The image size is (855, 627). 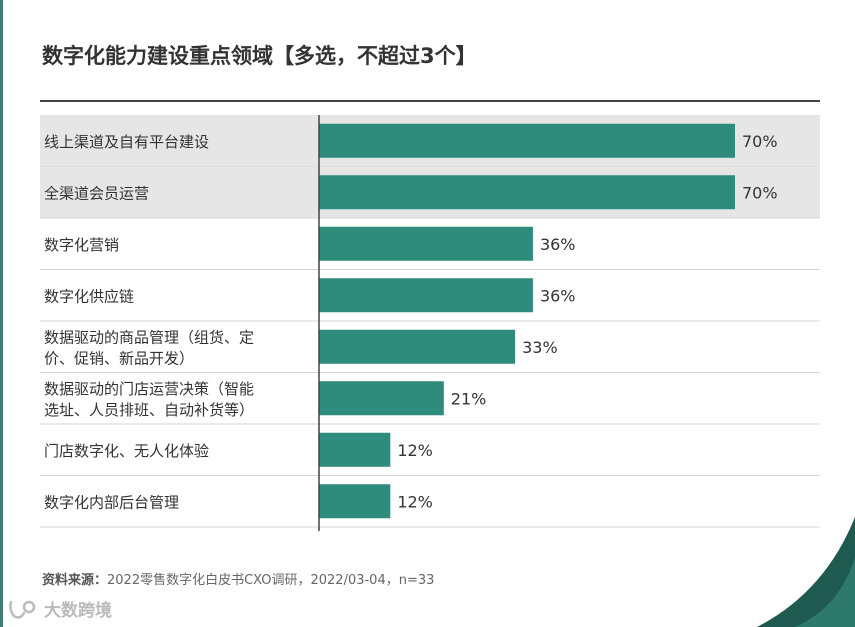 What do you see at coordinates (126, 142) in the screenshot?
I see `category-label: 线上渠道及自有平台建设` at bounding box center [126, 142].